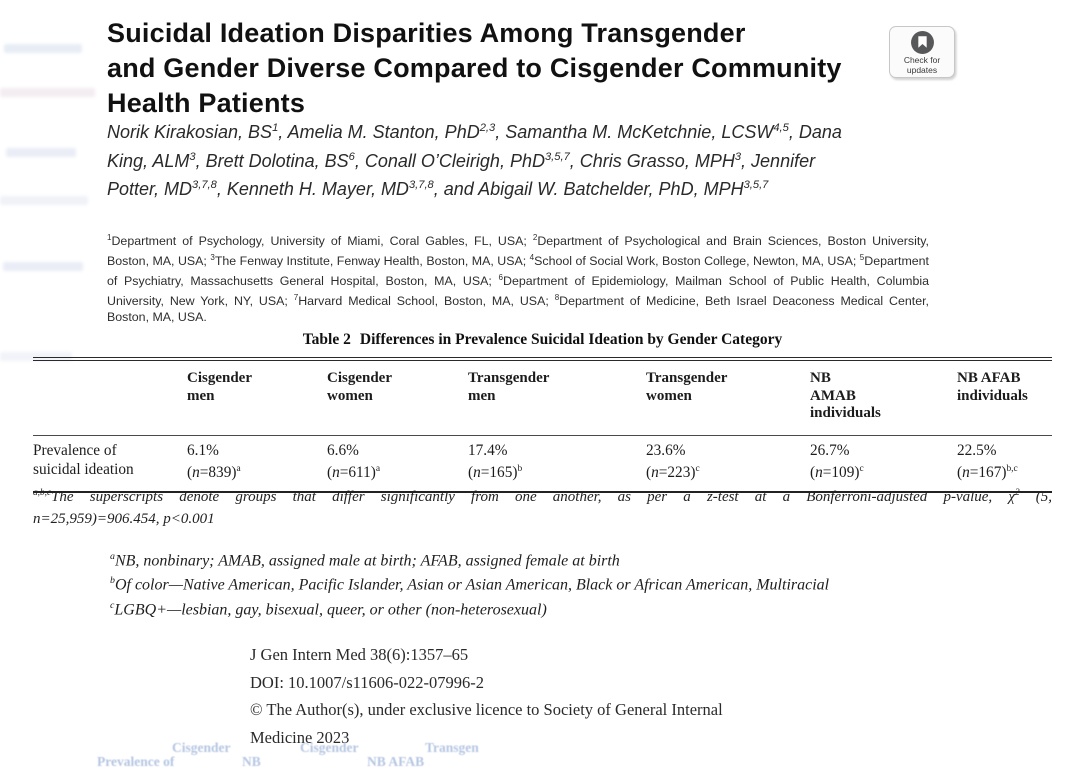  Describe the element at coordinates (326, 339) in the screenshot. I see `table-caption-label: Table 2` at that location.